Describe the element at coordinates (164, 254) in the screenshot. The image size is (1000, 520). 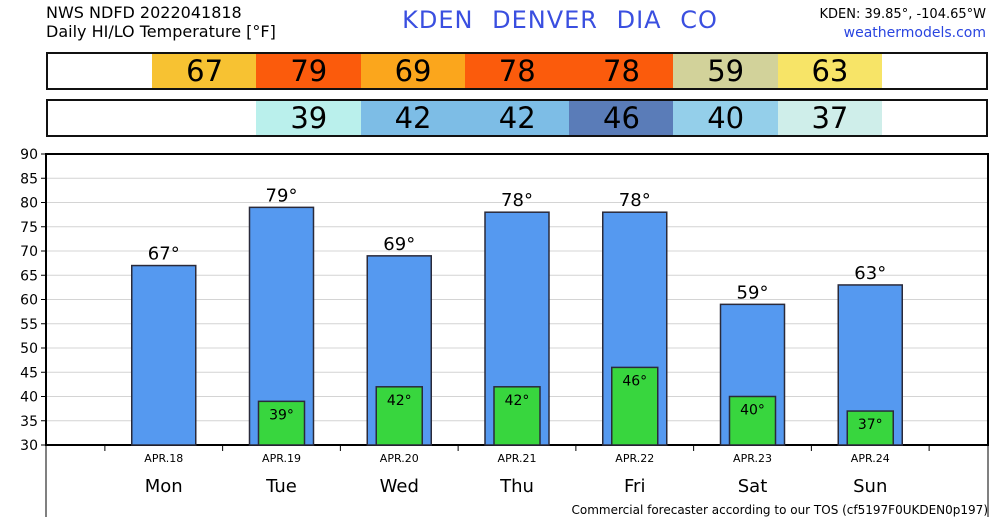
I see `hi-value-label: 67°` at that location.